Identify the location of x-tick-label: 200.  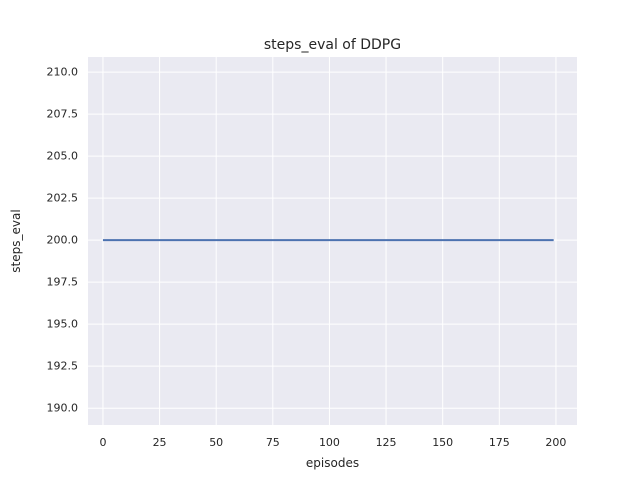
(556, 442).